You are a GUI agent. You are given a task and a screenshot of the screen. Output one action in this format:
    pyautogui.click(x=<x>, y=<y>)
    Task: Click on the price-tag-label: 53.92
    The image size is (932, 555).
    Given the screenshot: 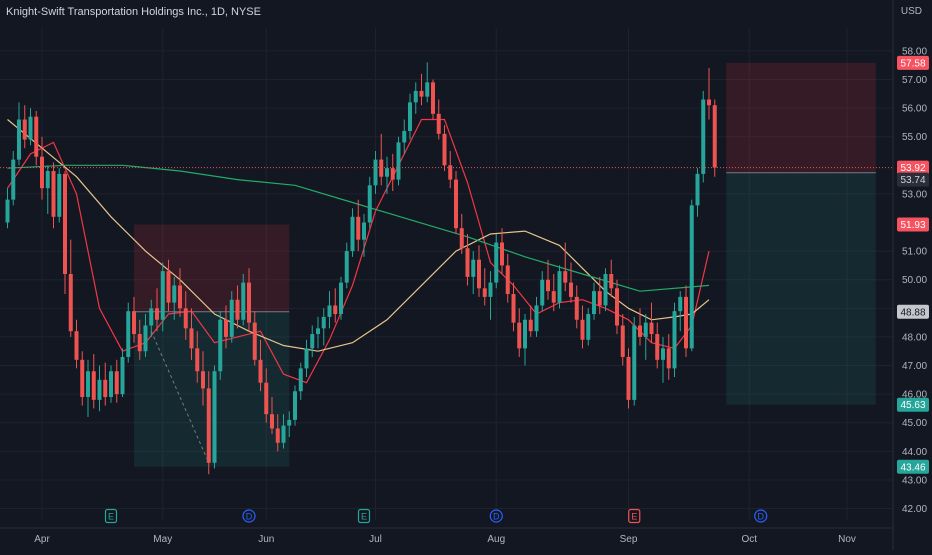 What is the action you would take?
    pyautogui.click(x=912, y=168)
    